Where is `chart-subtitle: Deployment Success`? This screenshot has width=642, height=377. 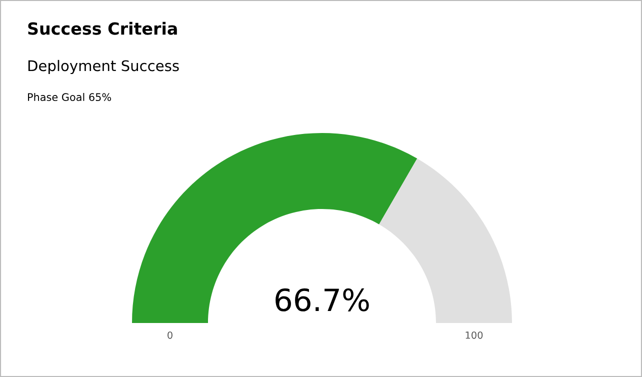 chart-subtitle: Deployment Success is located at coordinates (103, 67).